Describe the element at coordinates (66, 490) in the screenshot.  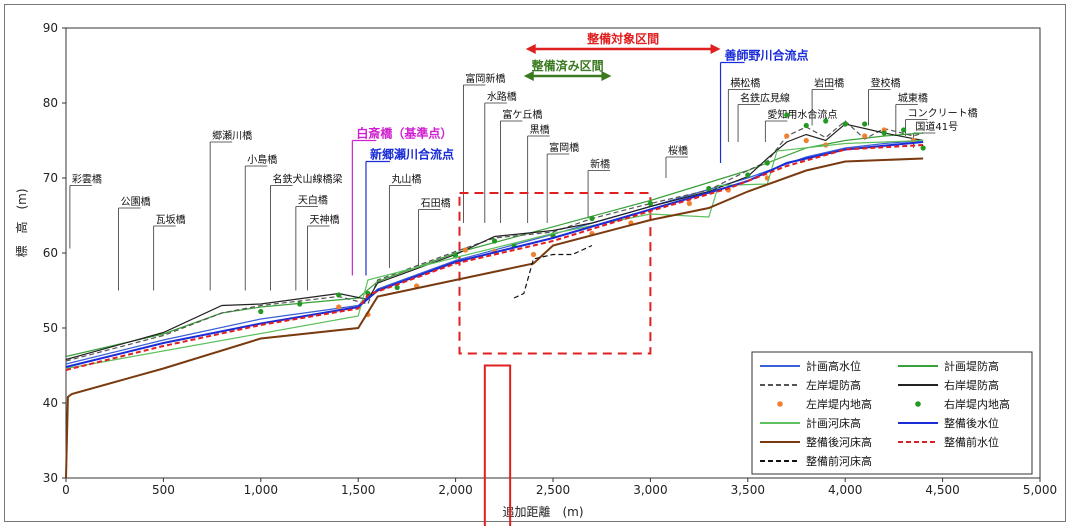
I see `x-tick-label: 0` at that location.